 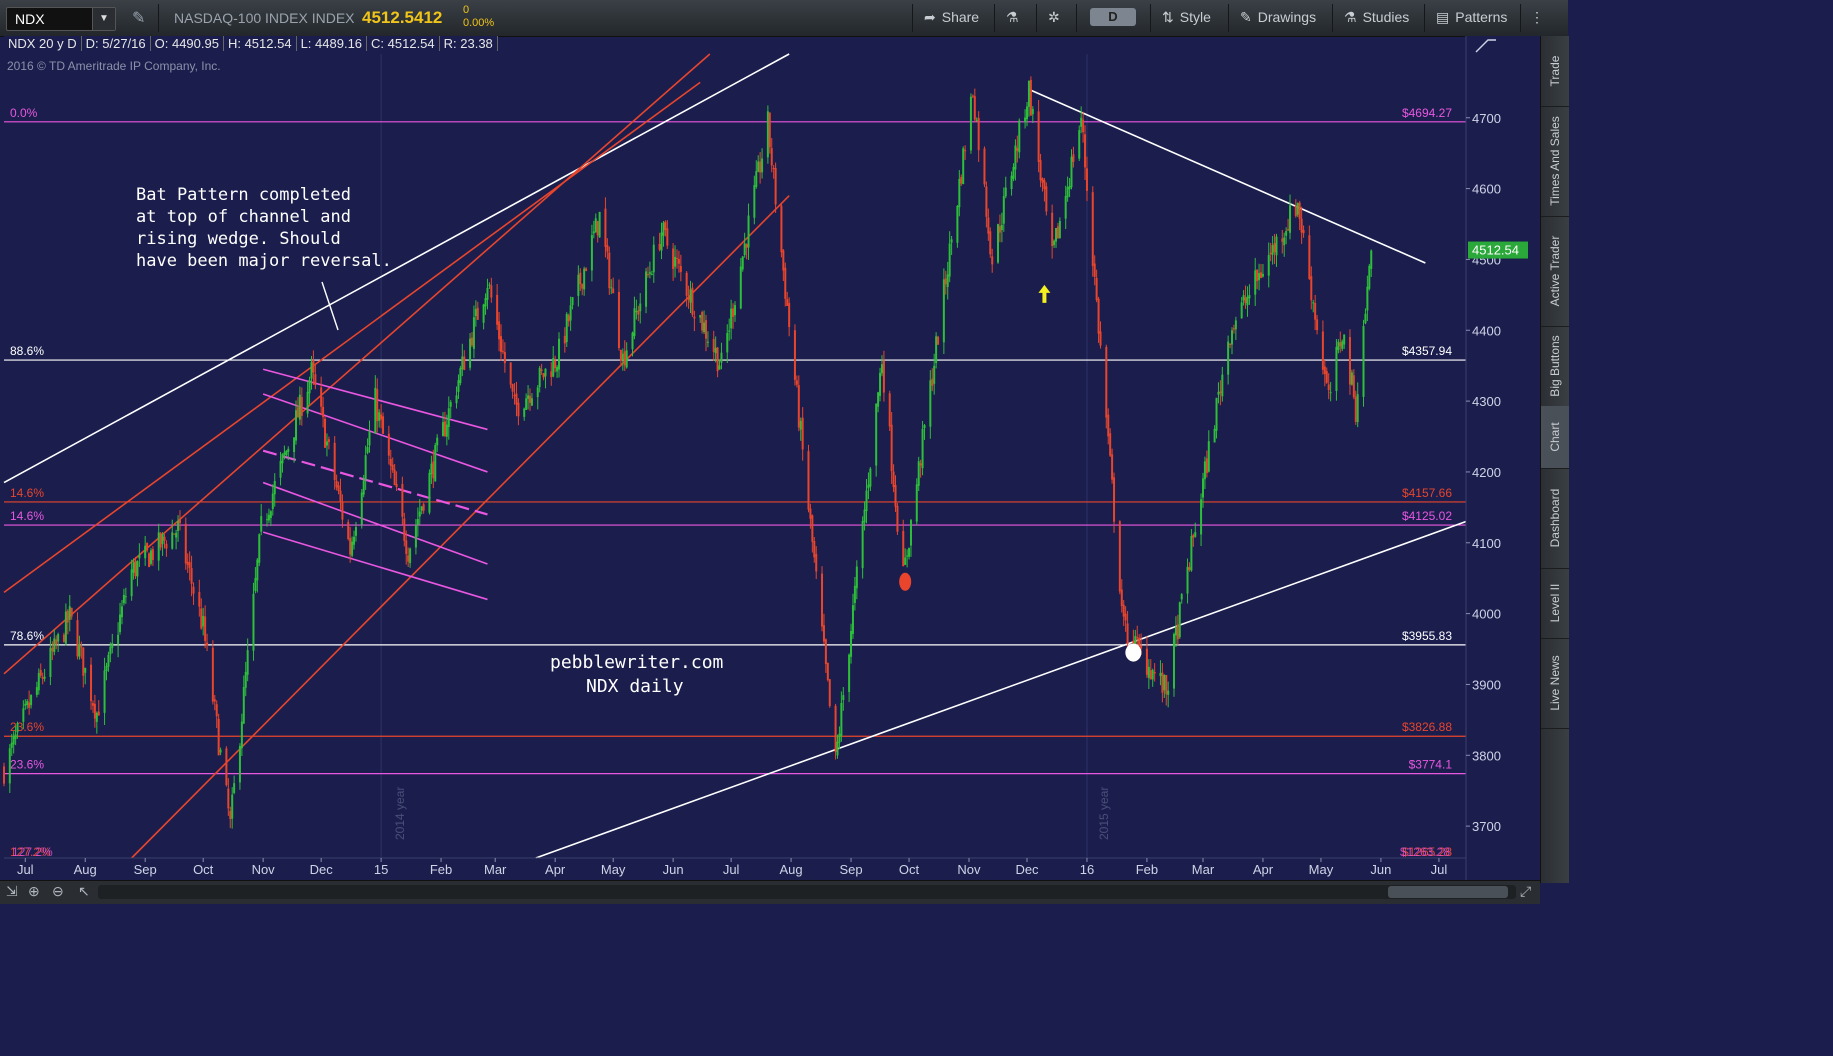 I want to click on channel-line, so click(x=375, y=566).